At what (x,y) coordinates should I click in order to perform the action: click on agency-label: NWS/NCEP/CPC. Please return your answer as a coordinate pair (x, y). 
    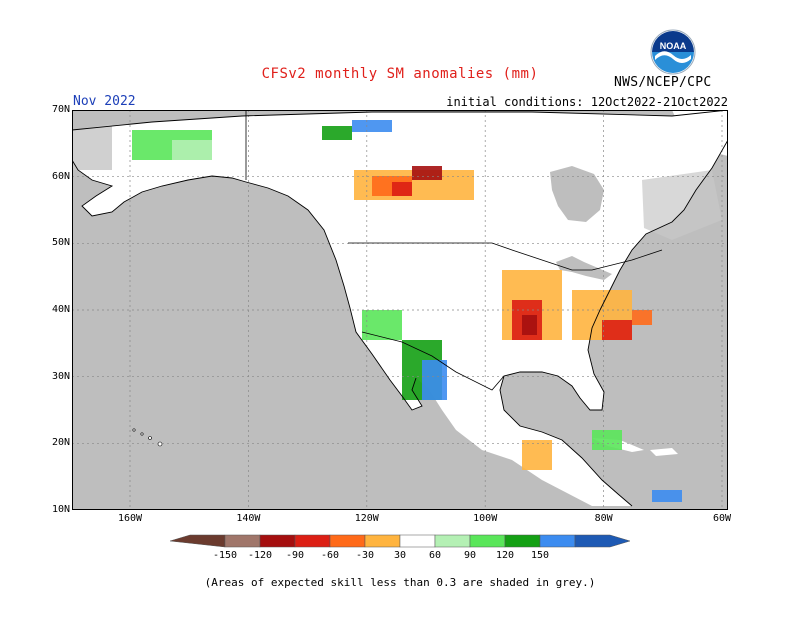
    Looking at the image, I should click on (663, 82).